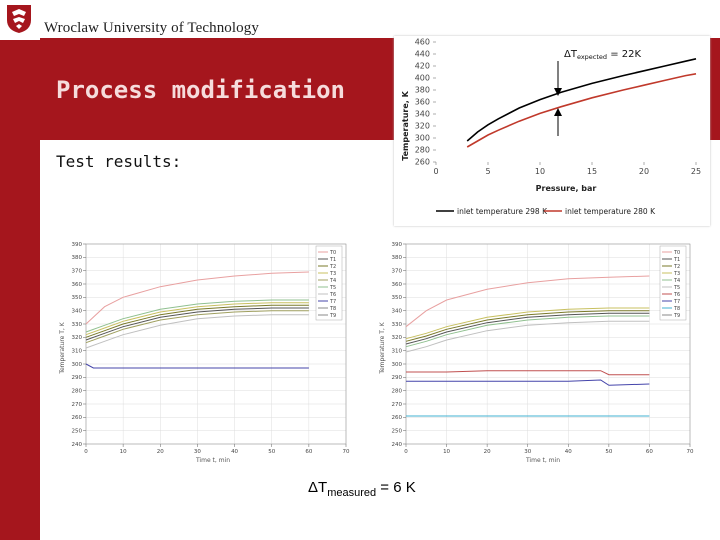 The height and width of the screenshot is (540, 720). What do you see at coordinates (422, 54) in the screenshot?
I see `y-tick-label: 440` at bounding box center [422, 54].